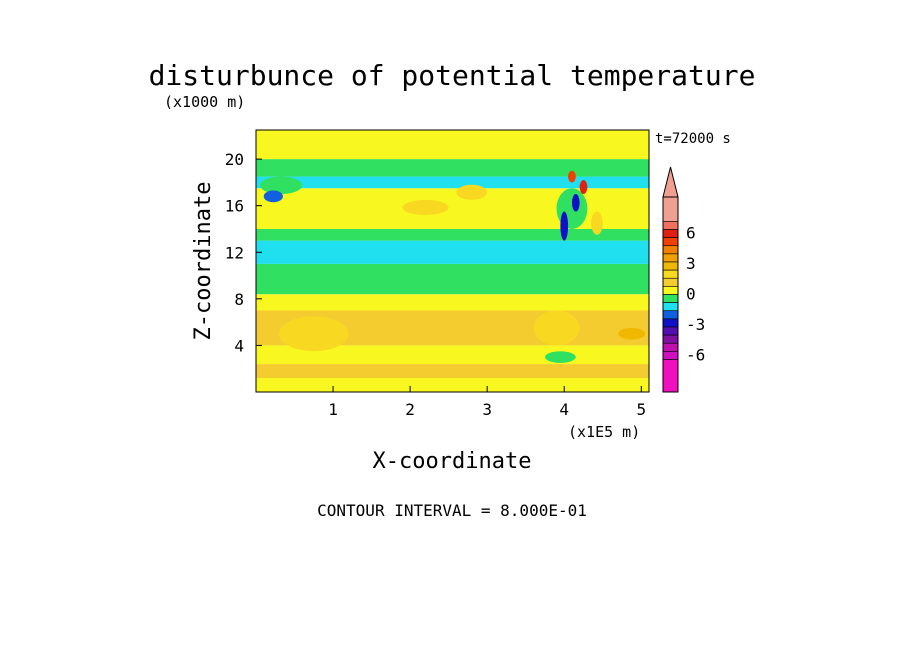 Image resolution: width=904 pixels, height=654 pixels. What do you see at coordinates (564, 409) in the screenshot?
I see `x-tick-label: 4` at bounding box center [564, 409].